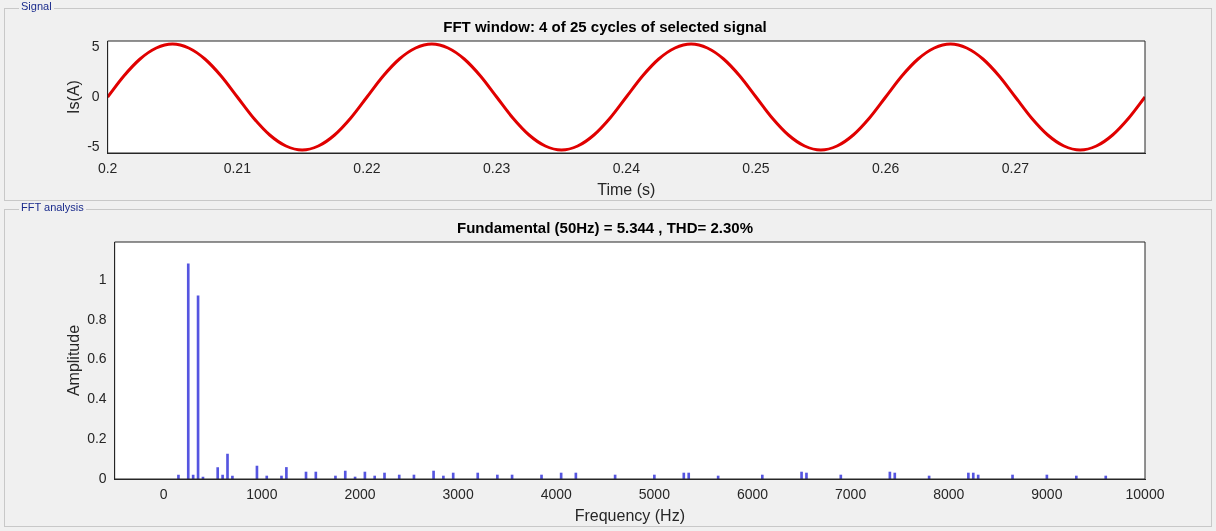 The width and height of the screenshot is (1216, 531). I want to click on y-tick-label: 0.8, so click(97, 318).